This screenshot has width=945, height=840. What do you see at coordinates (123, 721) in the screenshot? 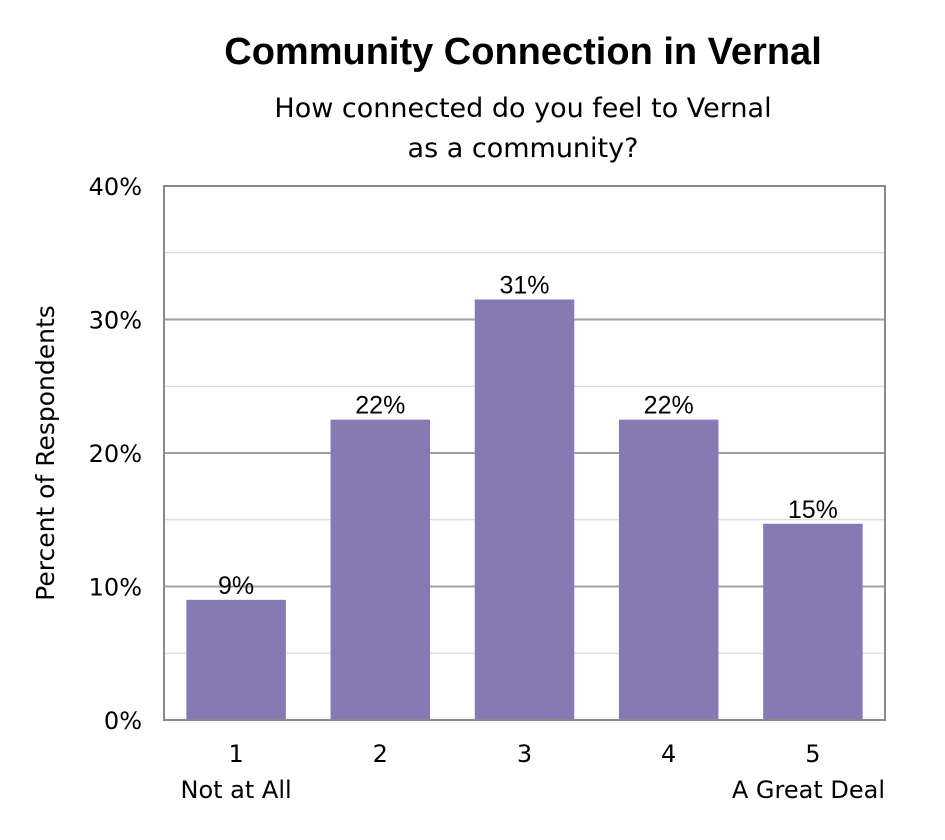
I see `y-tick-label: 0%` at bounding box center [123, 721].